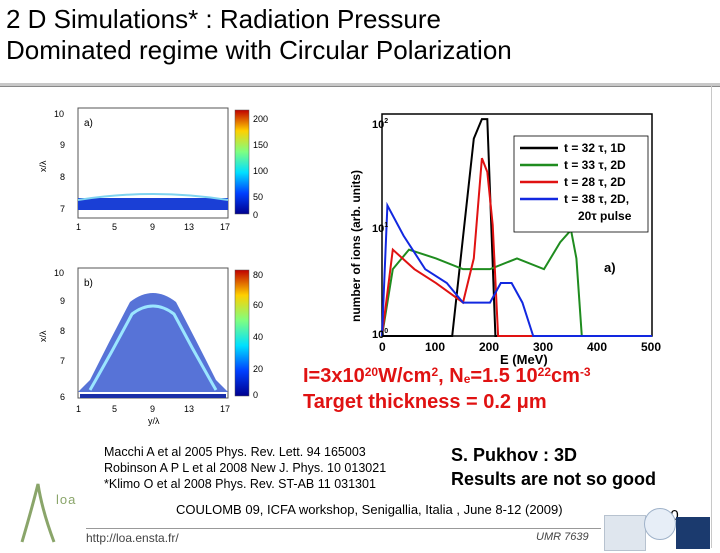 Image resolution: width=720 pixels, height=553 pixels. Describe the element at coordinates (504, 376) in the screenshot. I see `density-value: =1.5 10` at that location.